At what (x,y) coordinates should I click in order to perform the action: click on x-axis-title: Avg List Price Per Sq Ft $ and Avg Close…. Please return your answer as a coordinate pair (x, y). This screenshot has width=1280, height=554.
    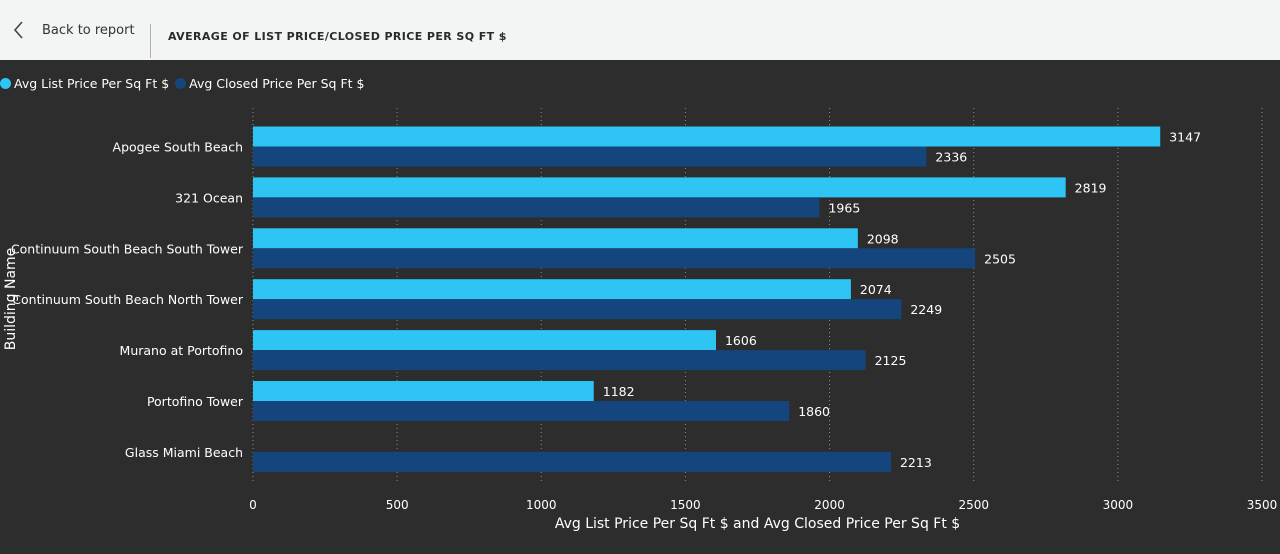
    Looking at the image, I should click on (757, 524).